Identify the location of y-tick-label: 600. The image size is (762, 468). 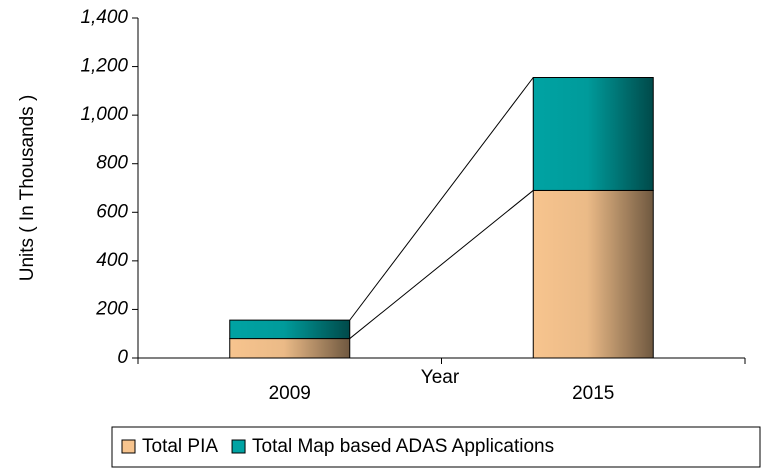
(112, 211).